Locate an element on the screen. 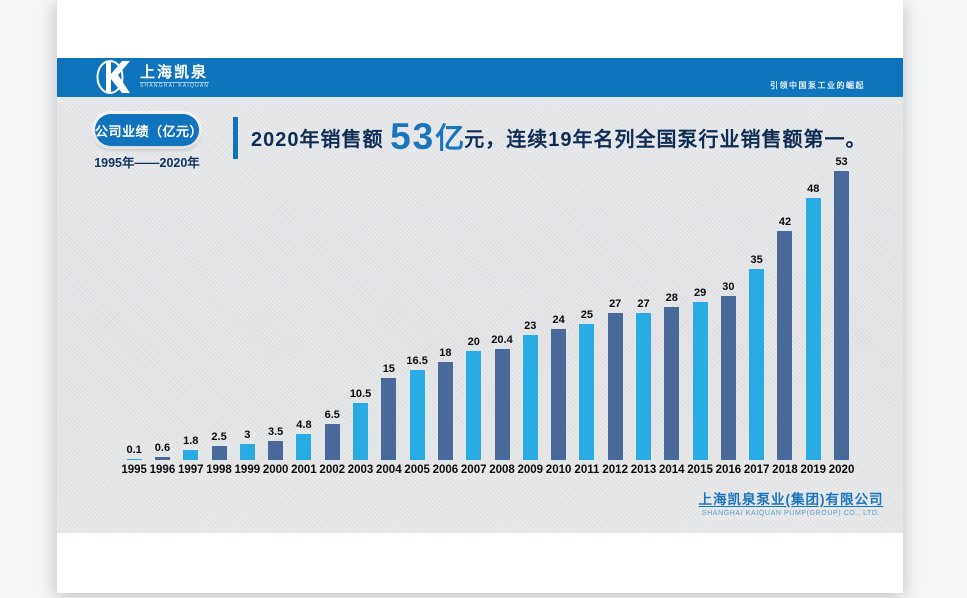 This screenshot has width=967, height=598. bar-value-label: 3 is located at coordinates (247, 434).